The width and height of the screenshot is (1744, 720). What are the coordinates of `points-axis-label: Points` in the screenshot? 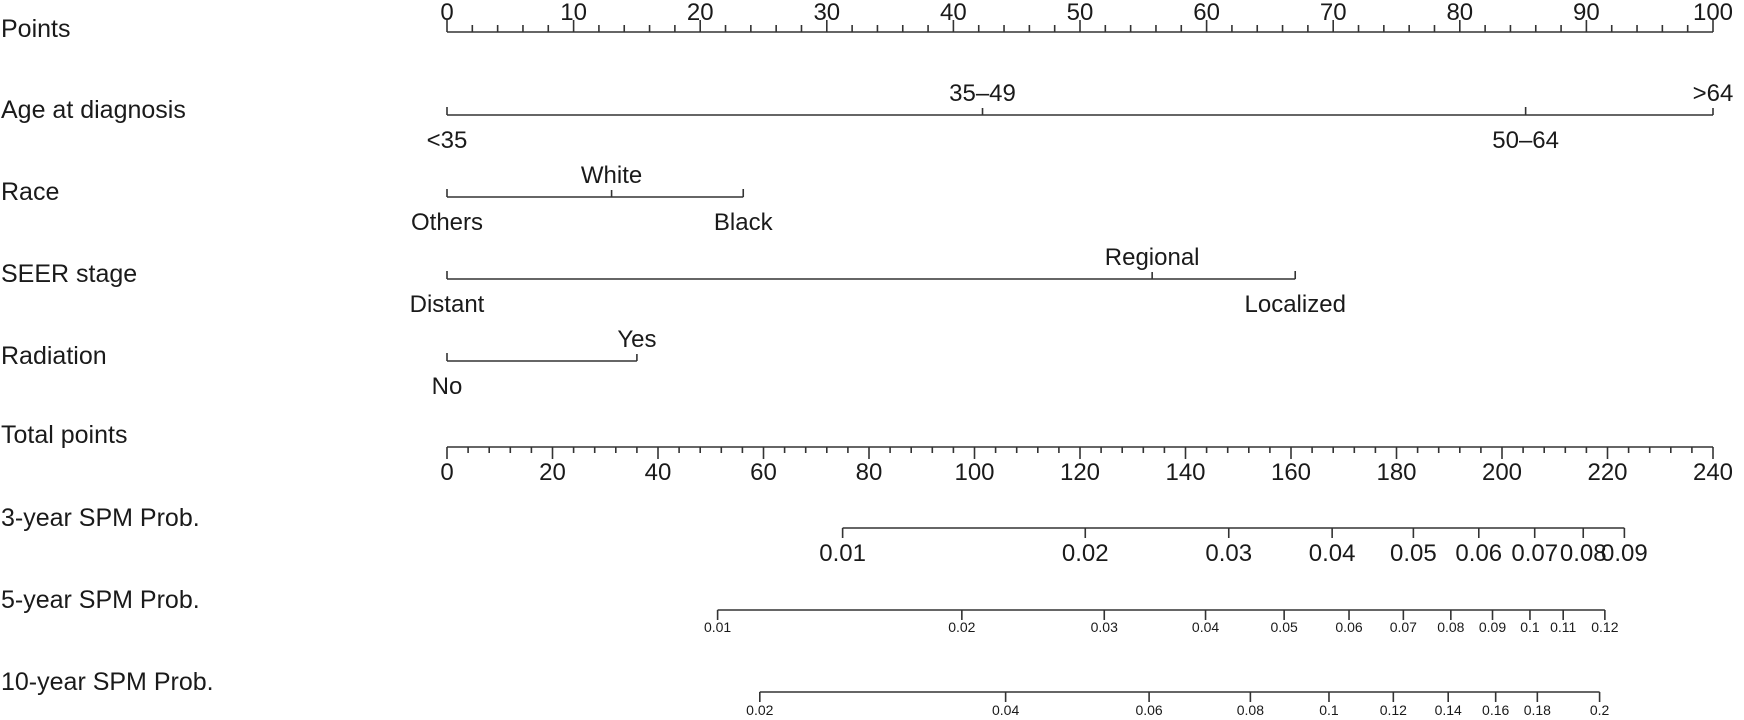 It's located at (35, 29).